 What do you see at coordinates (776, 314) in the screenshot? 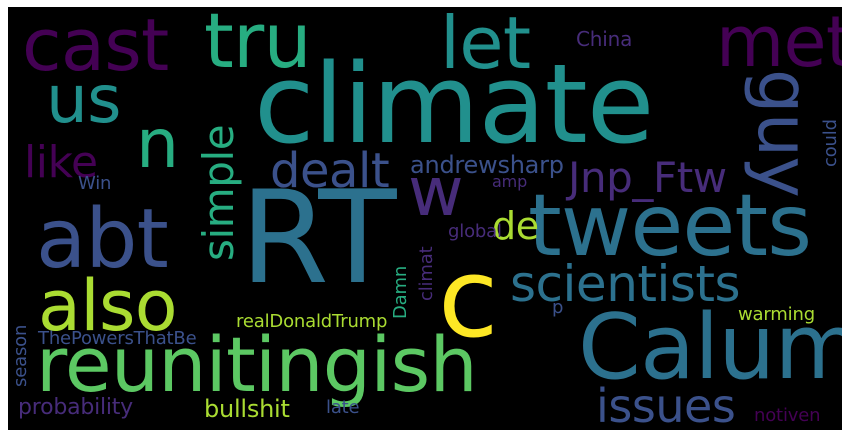
I see `word-warming: warming` at bounding box center [776, 314].